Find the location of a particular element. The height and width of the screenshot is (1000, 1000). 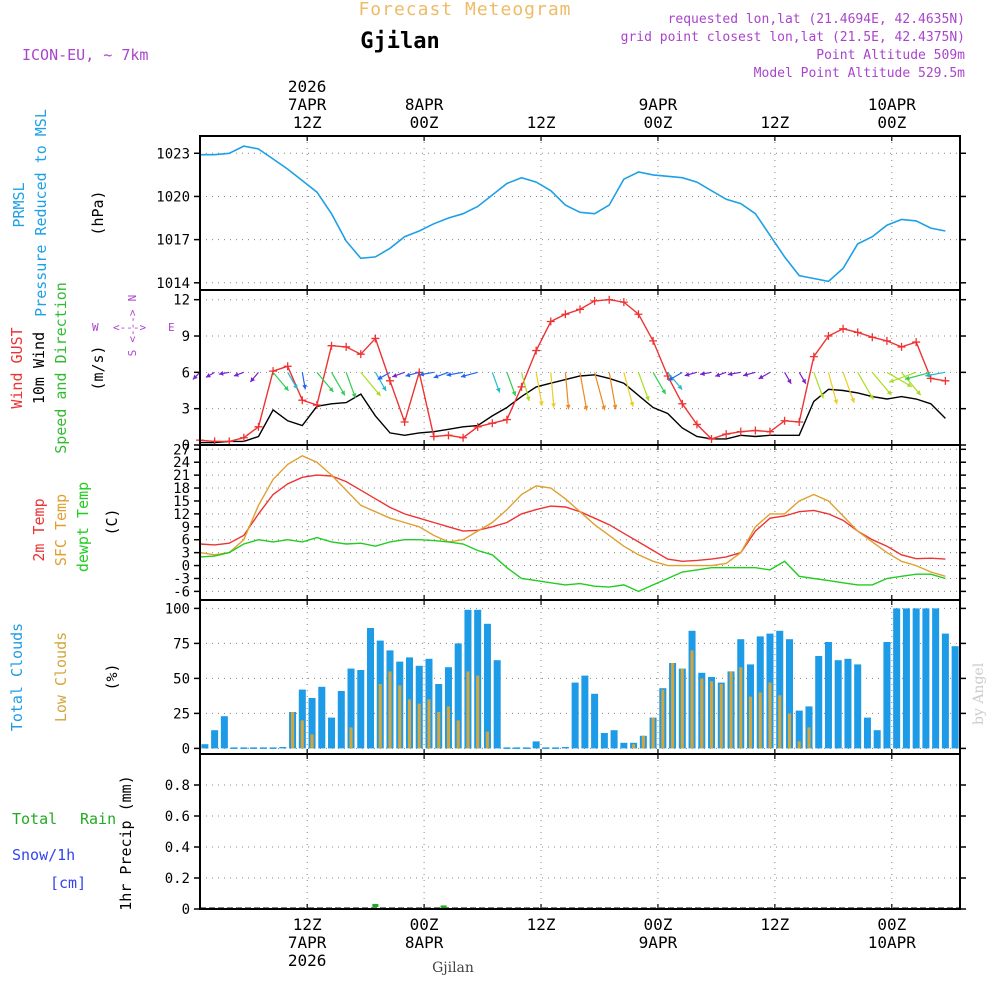

rain-bar is located at coordinates (375, 905).